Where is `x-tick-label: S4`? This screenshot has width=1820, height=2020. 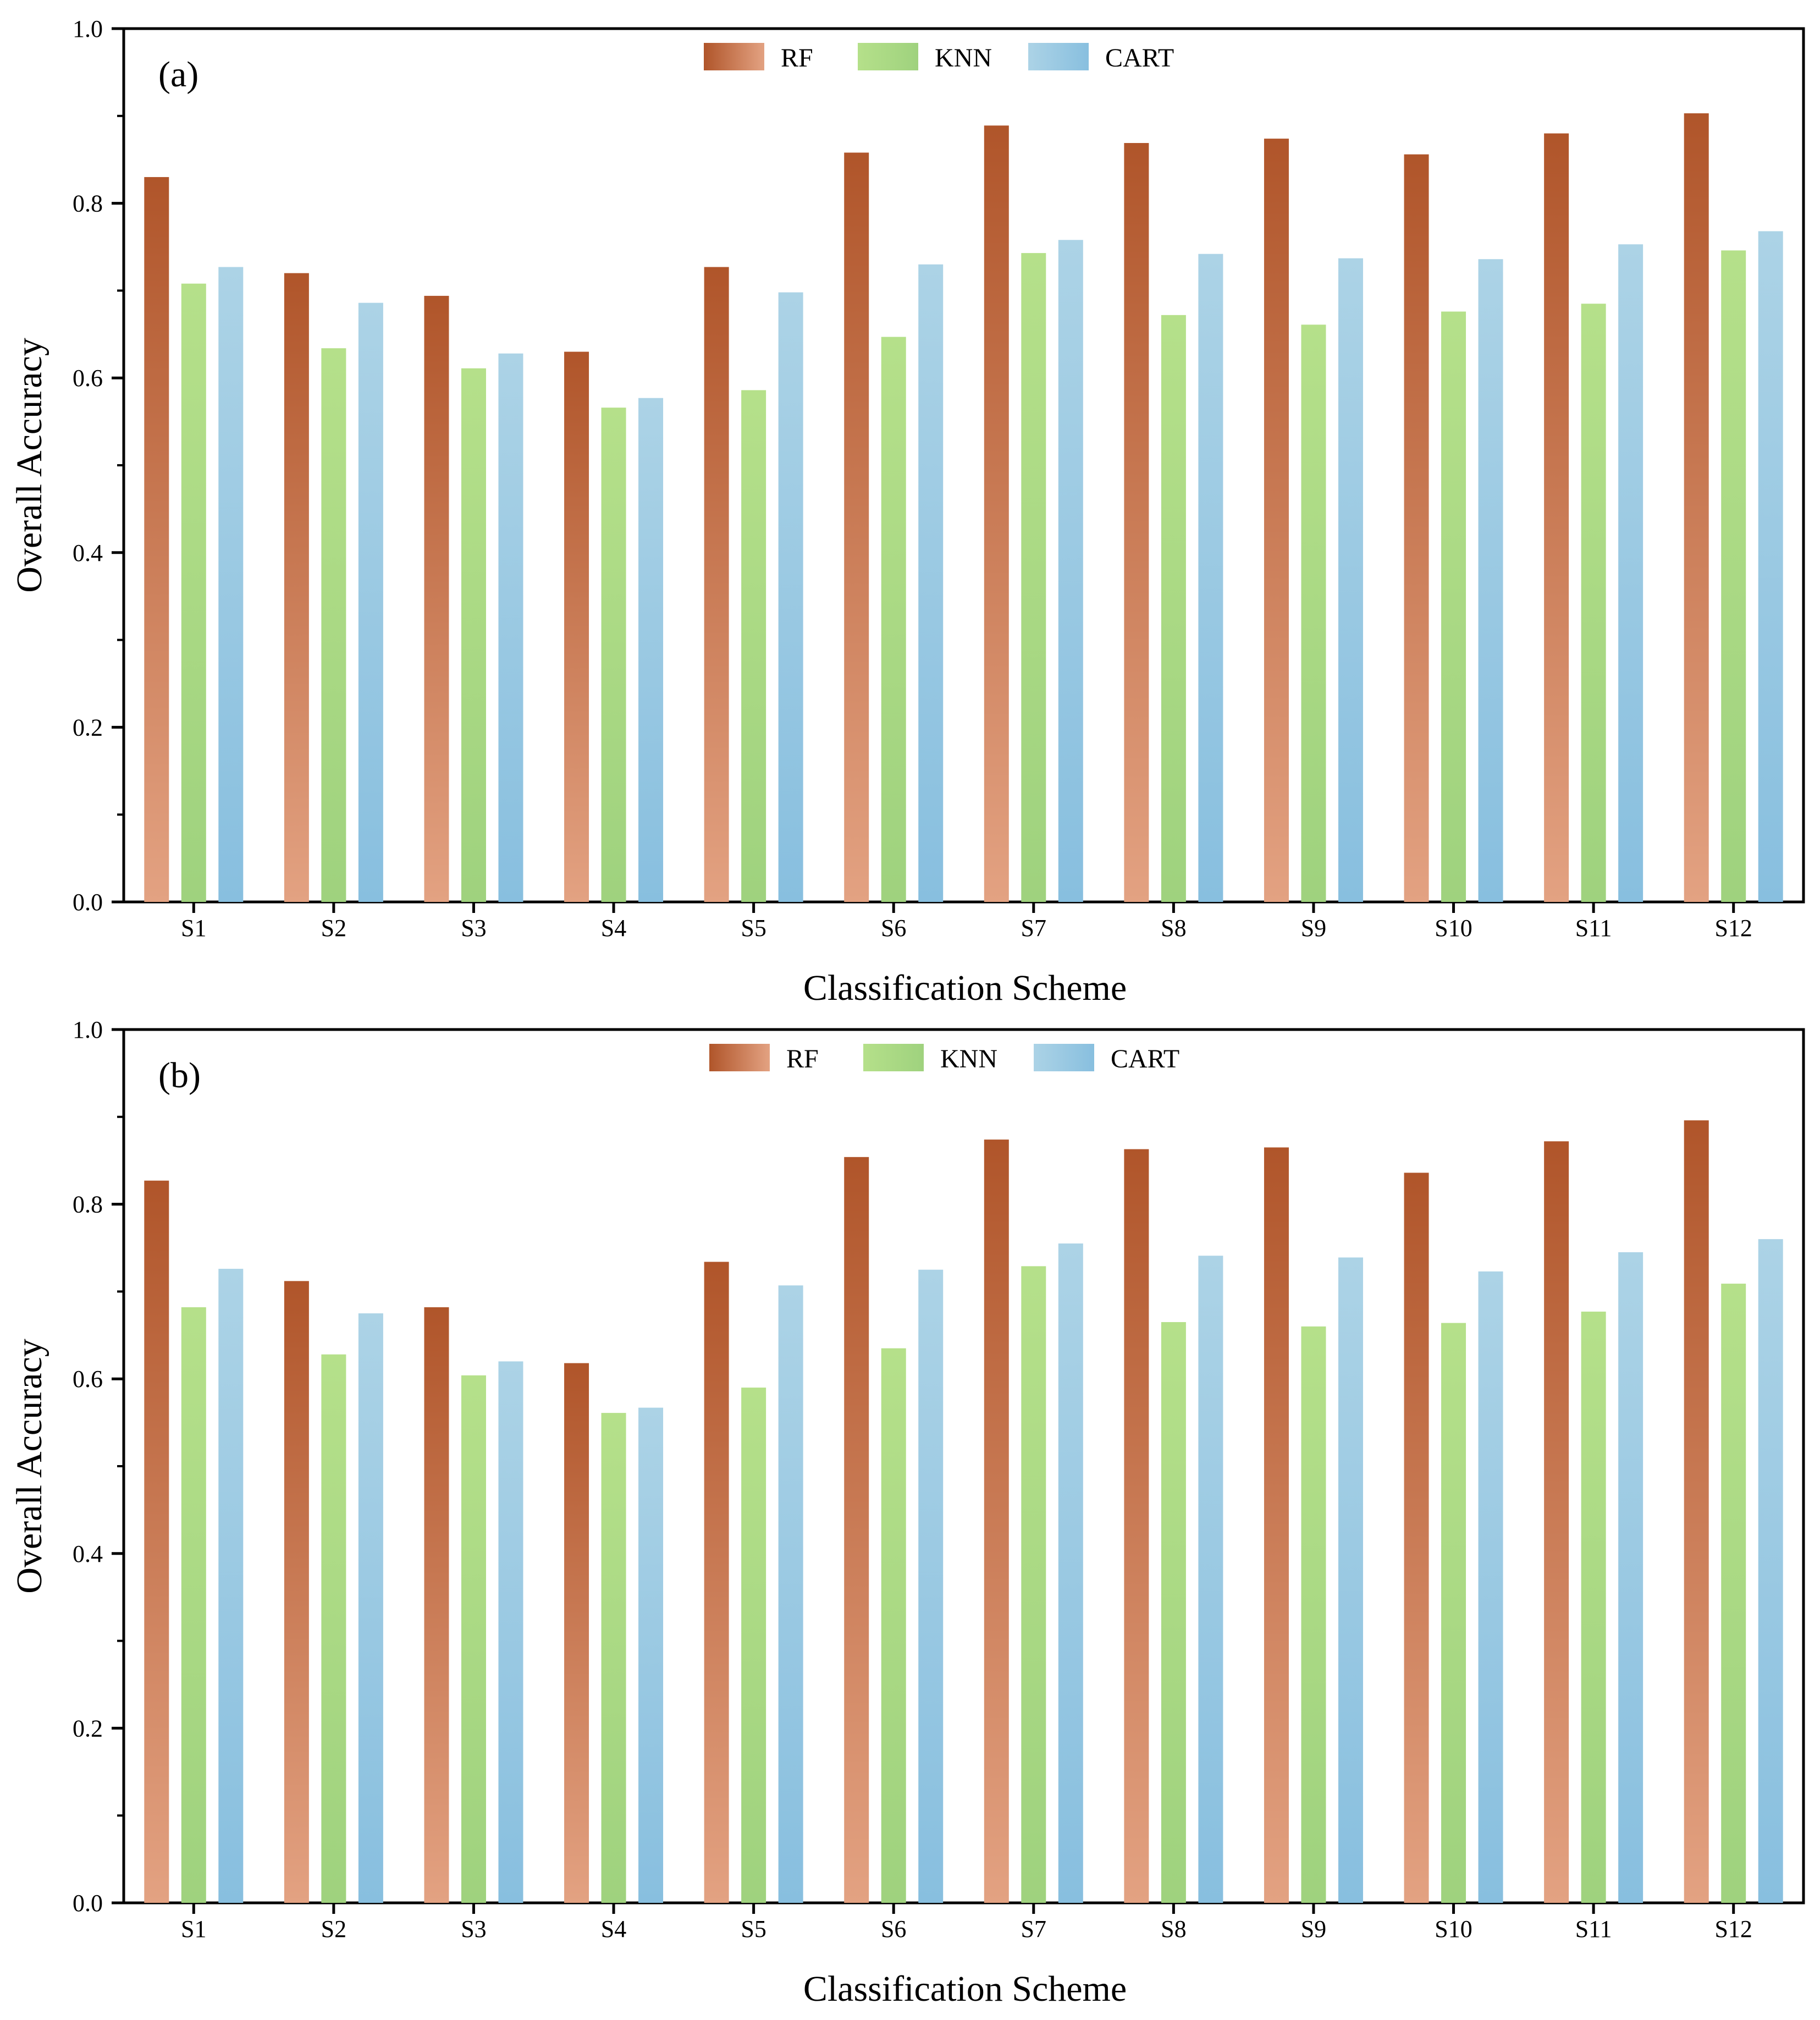
x-tick-label: S4 is located at coordinates (613, 928).